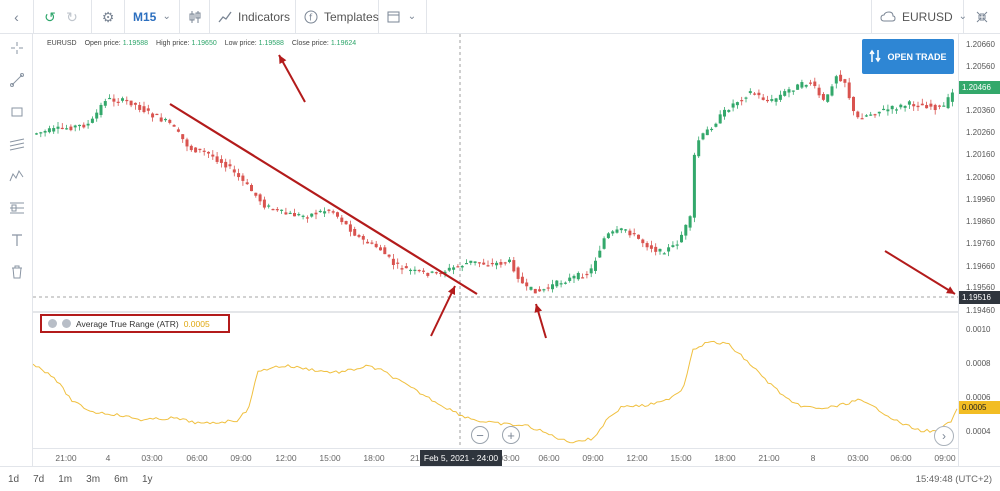 The image size is (1000, 491). Describe the element at coordinates (93, 479) in the screenshot. I see `period-3m: 3m` at that location.